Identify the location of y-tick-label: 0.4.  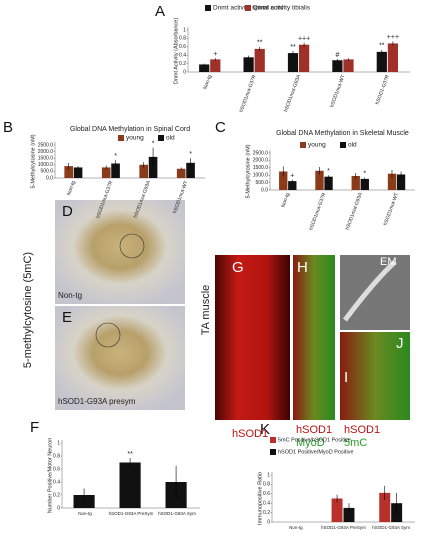
(182, 56).